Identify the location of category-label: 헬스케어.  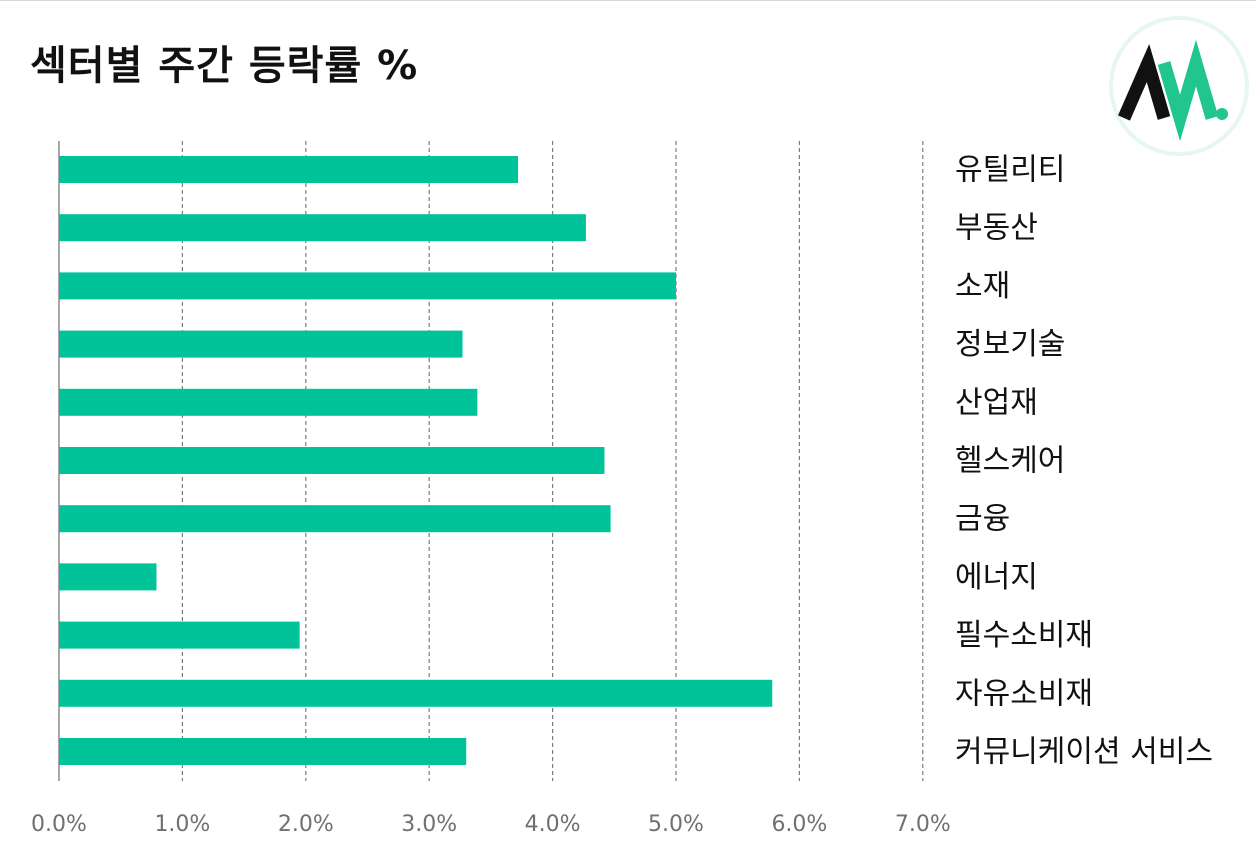
(1010, 461).